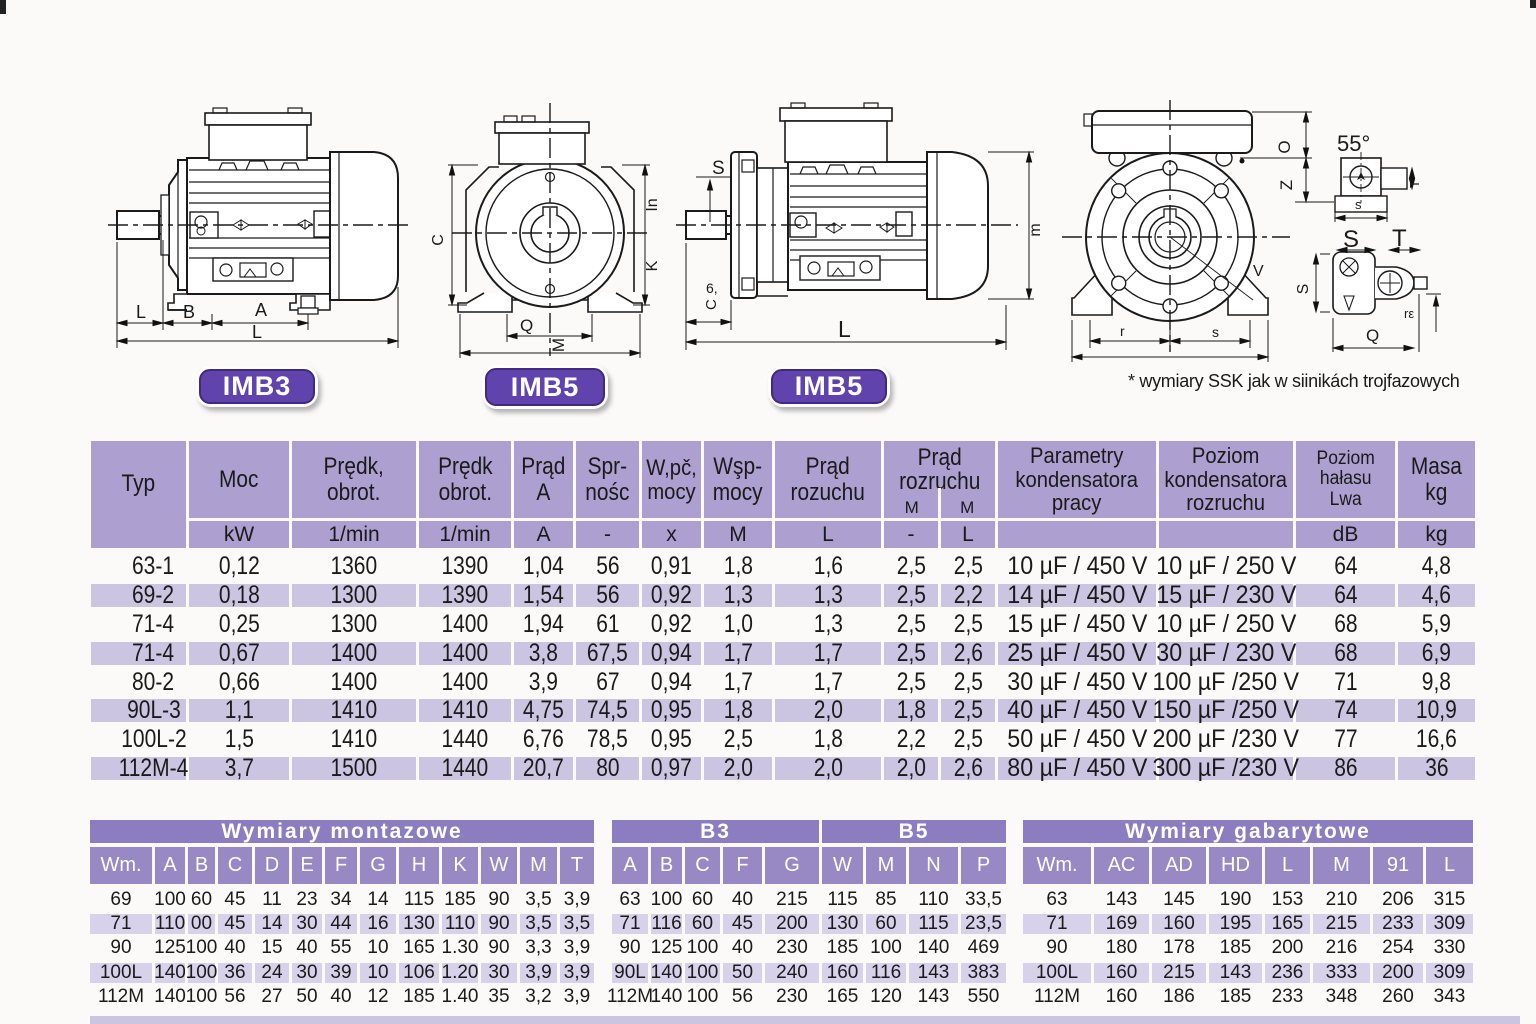  What do you see at coordinates (1035, 229) in the screenshot?
I see `svg-text: m` at bounding box center [1035, 229].